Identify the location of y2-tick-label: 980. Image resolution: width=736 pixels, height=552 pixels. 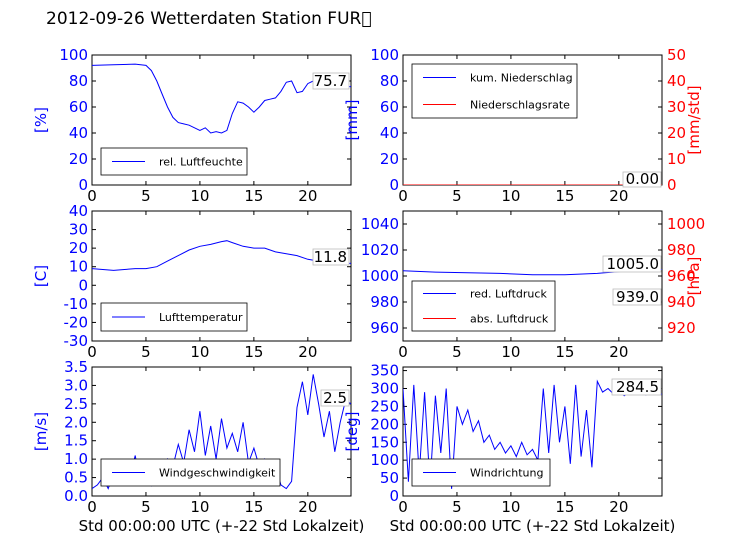
(681, 250).